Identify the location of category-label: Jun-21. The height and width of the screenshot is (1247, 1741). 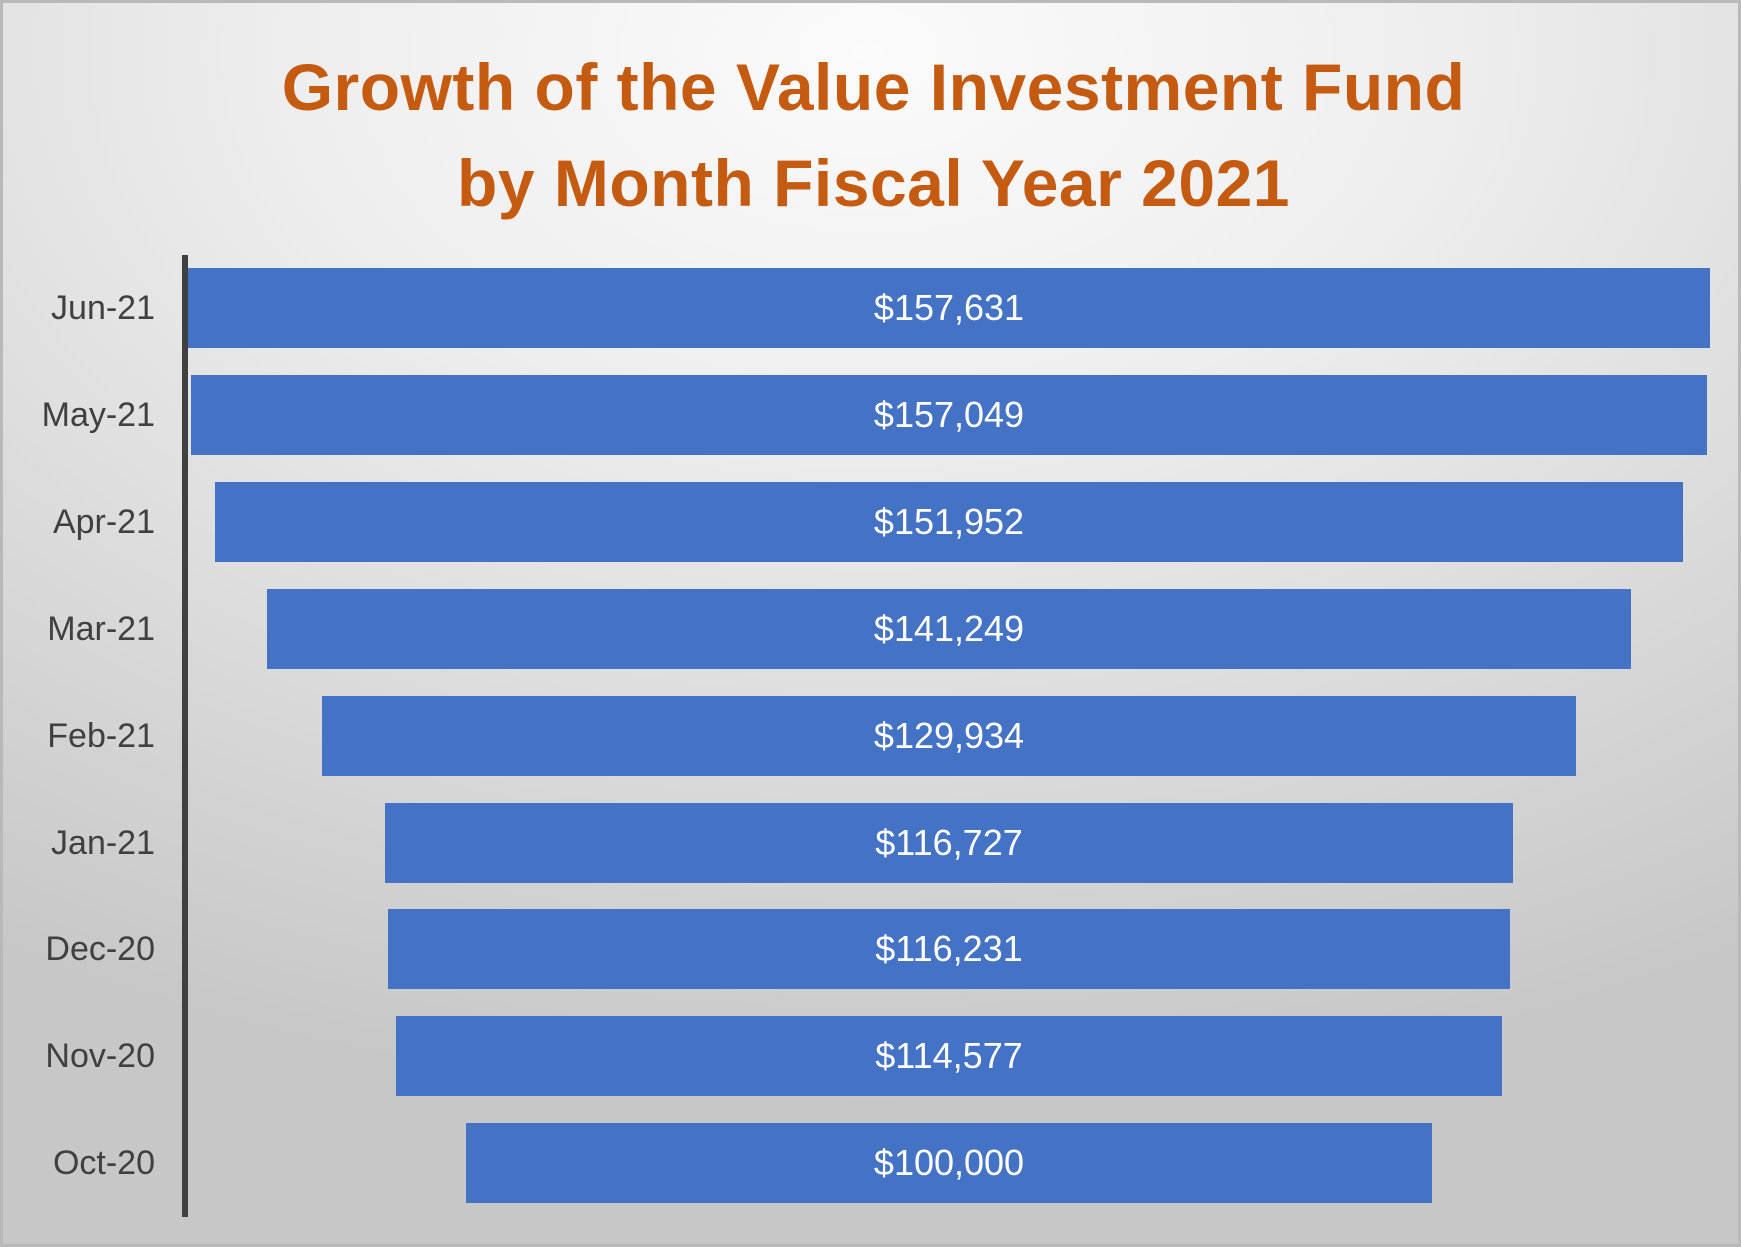
(103, 308).